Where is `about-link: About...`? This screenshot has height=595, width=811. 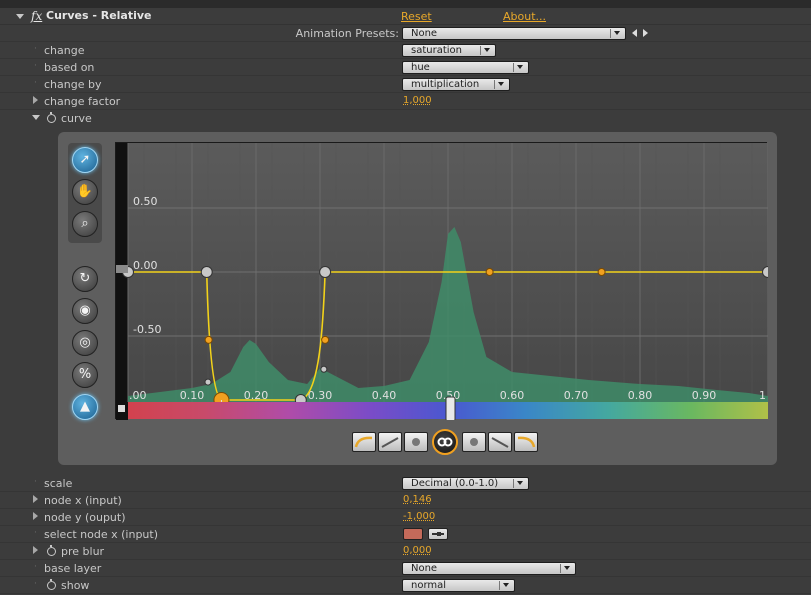
about-link: About... is located at coordinates (525, 16).